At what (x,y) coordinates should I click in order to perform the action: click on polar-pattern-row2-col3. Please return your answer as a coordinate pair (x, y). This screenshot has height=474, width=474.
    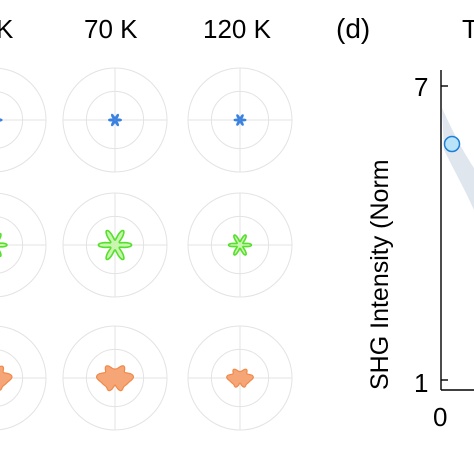
    Looking at the image, I should click on (240, 245).